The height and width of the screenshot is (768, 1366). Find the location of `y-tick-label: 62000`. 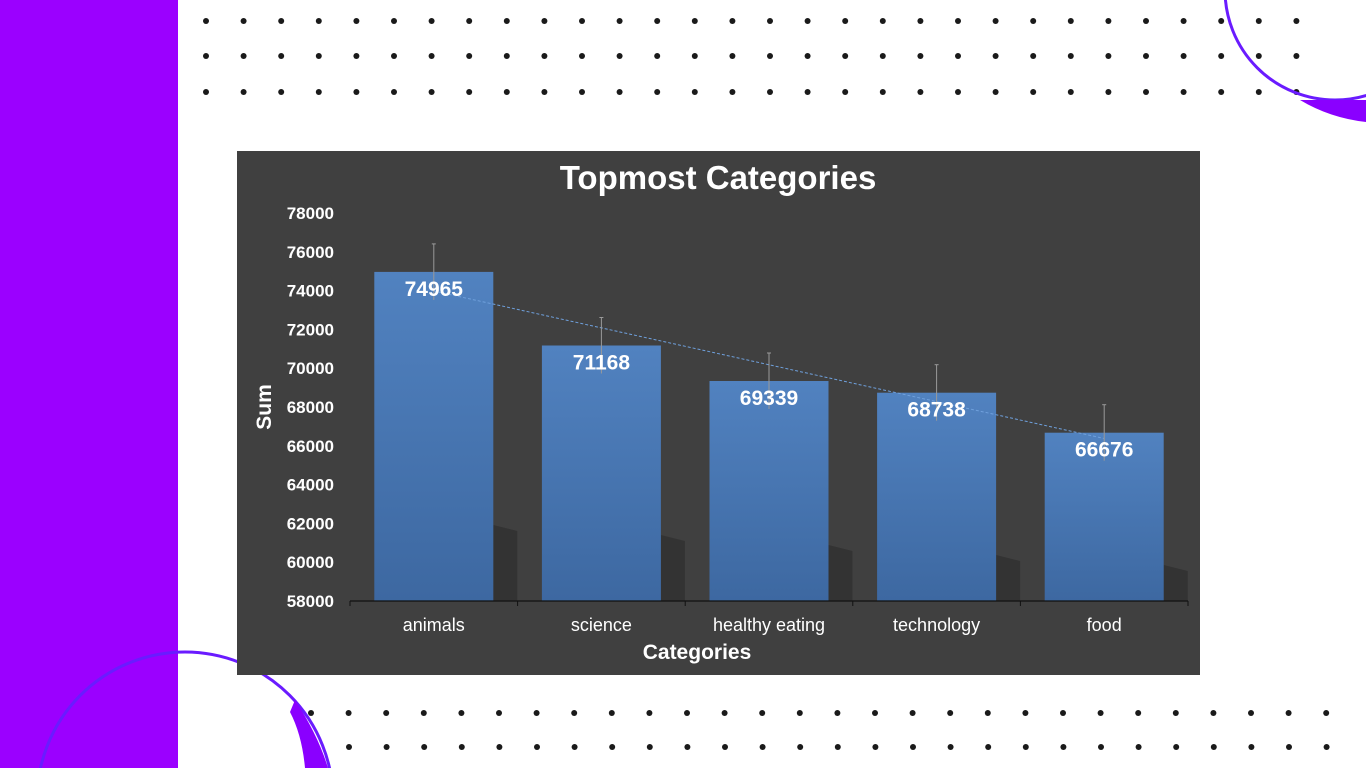

y-tick-label: 62000 is located at coordinates (310, 523).